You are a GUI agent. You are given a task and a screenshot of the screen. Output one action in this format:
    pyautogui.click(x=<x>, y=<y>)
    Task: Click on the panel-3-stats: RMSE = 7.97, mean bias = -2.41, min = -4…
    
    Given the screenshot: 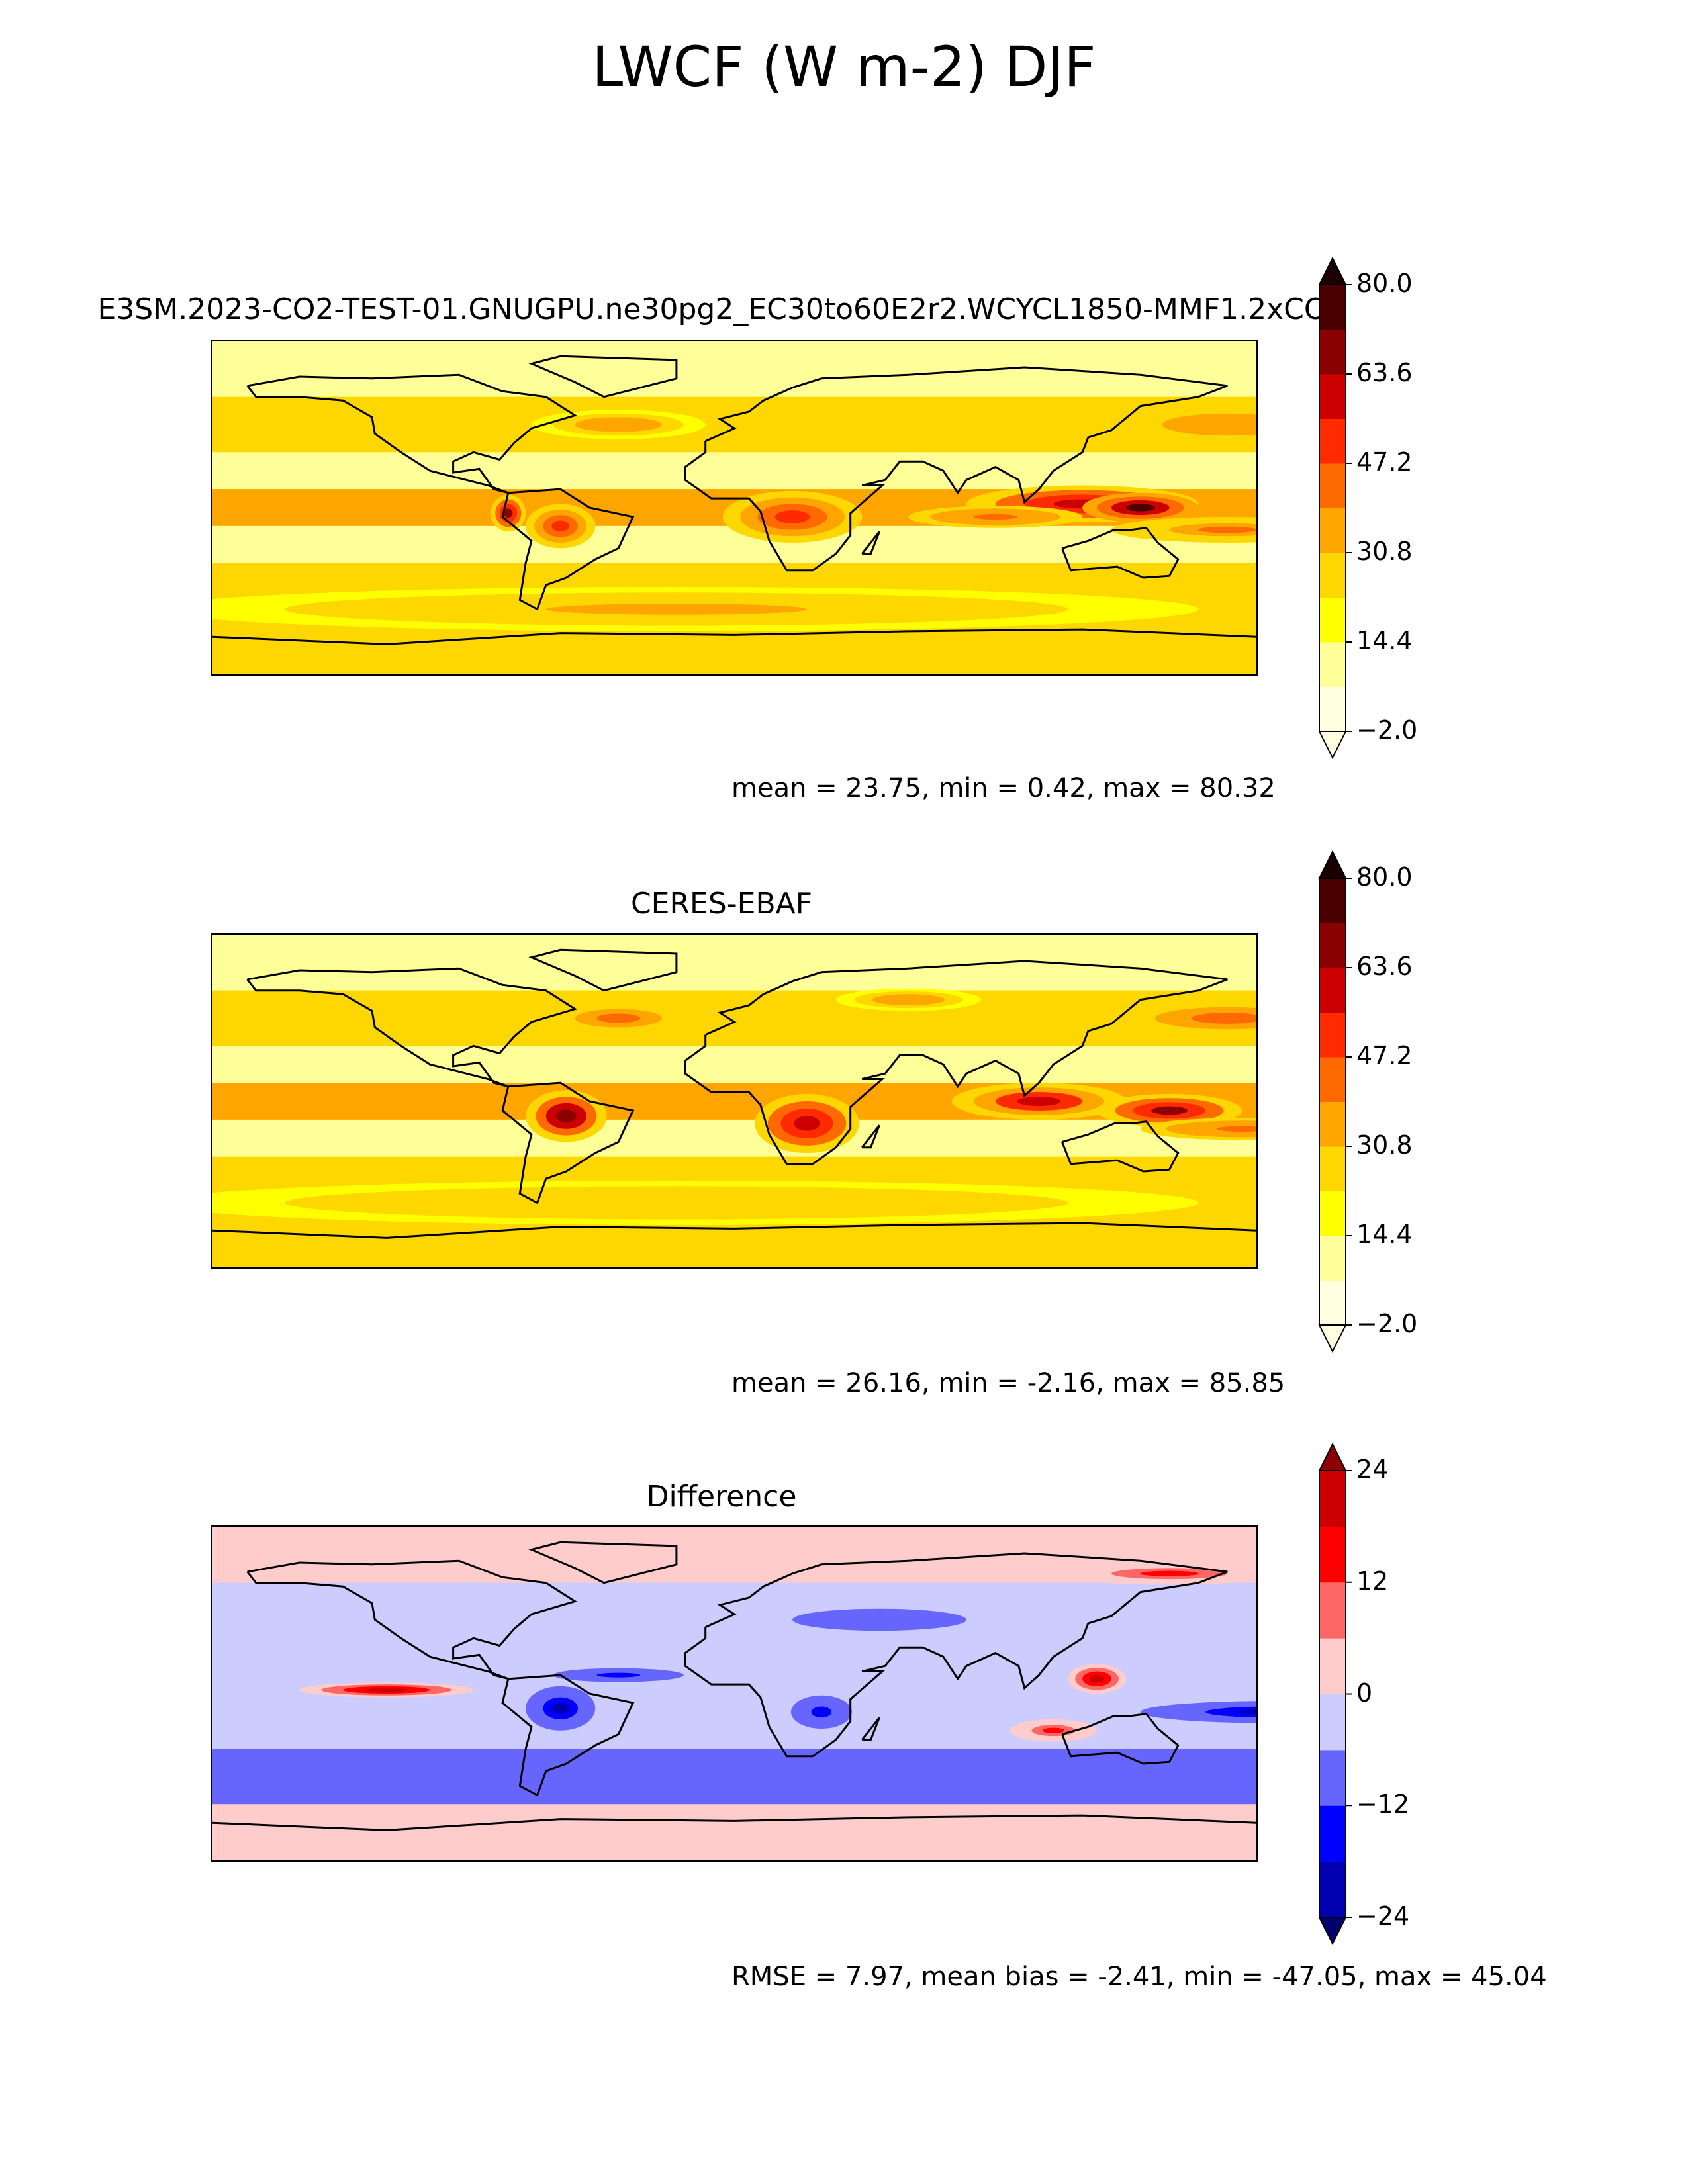 What is the action you would take?
    pyautogui.click(x=1139, y=1977)
    